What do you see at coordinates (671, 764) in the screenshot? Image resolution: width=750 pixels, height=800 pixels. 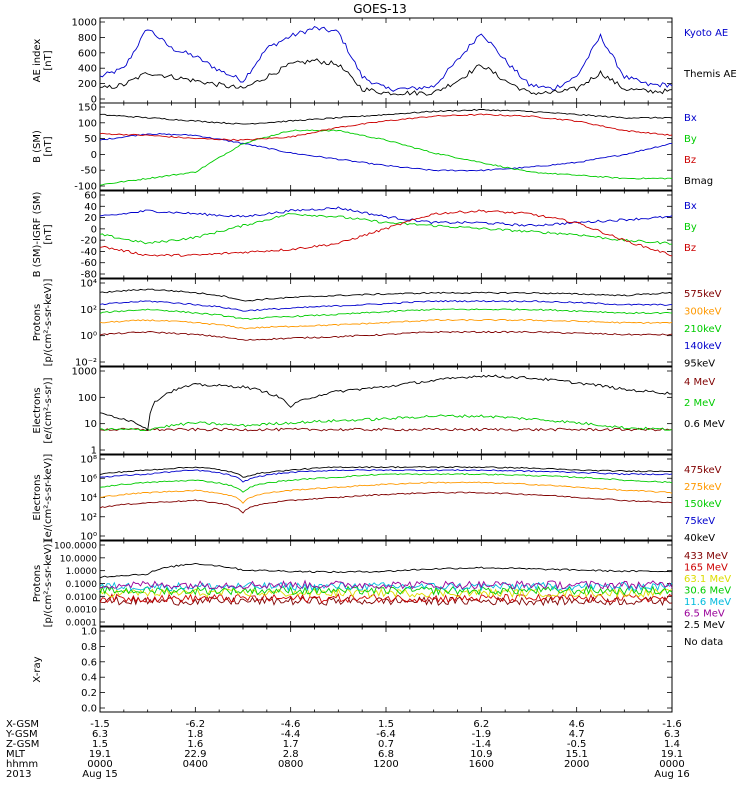 I see `axis-row-value: 0000` at bounding box center [671, 764].